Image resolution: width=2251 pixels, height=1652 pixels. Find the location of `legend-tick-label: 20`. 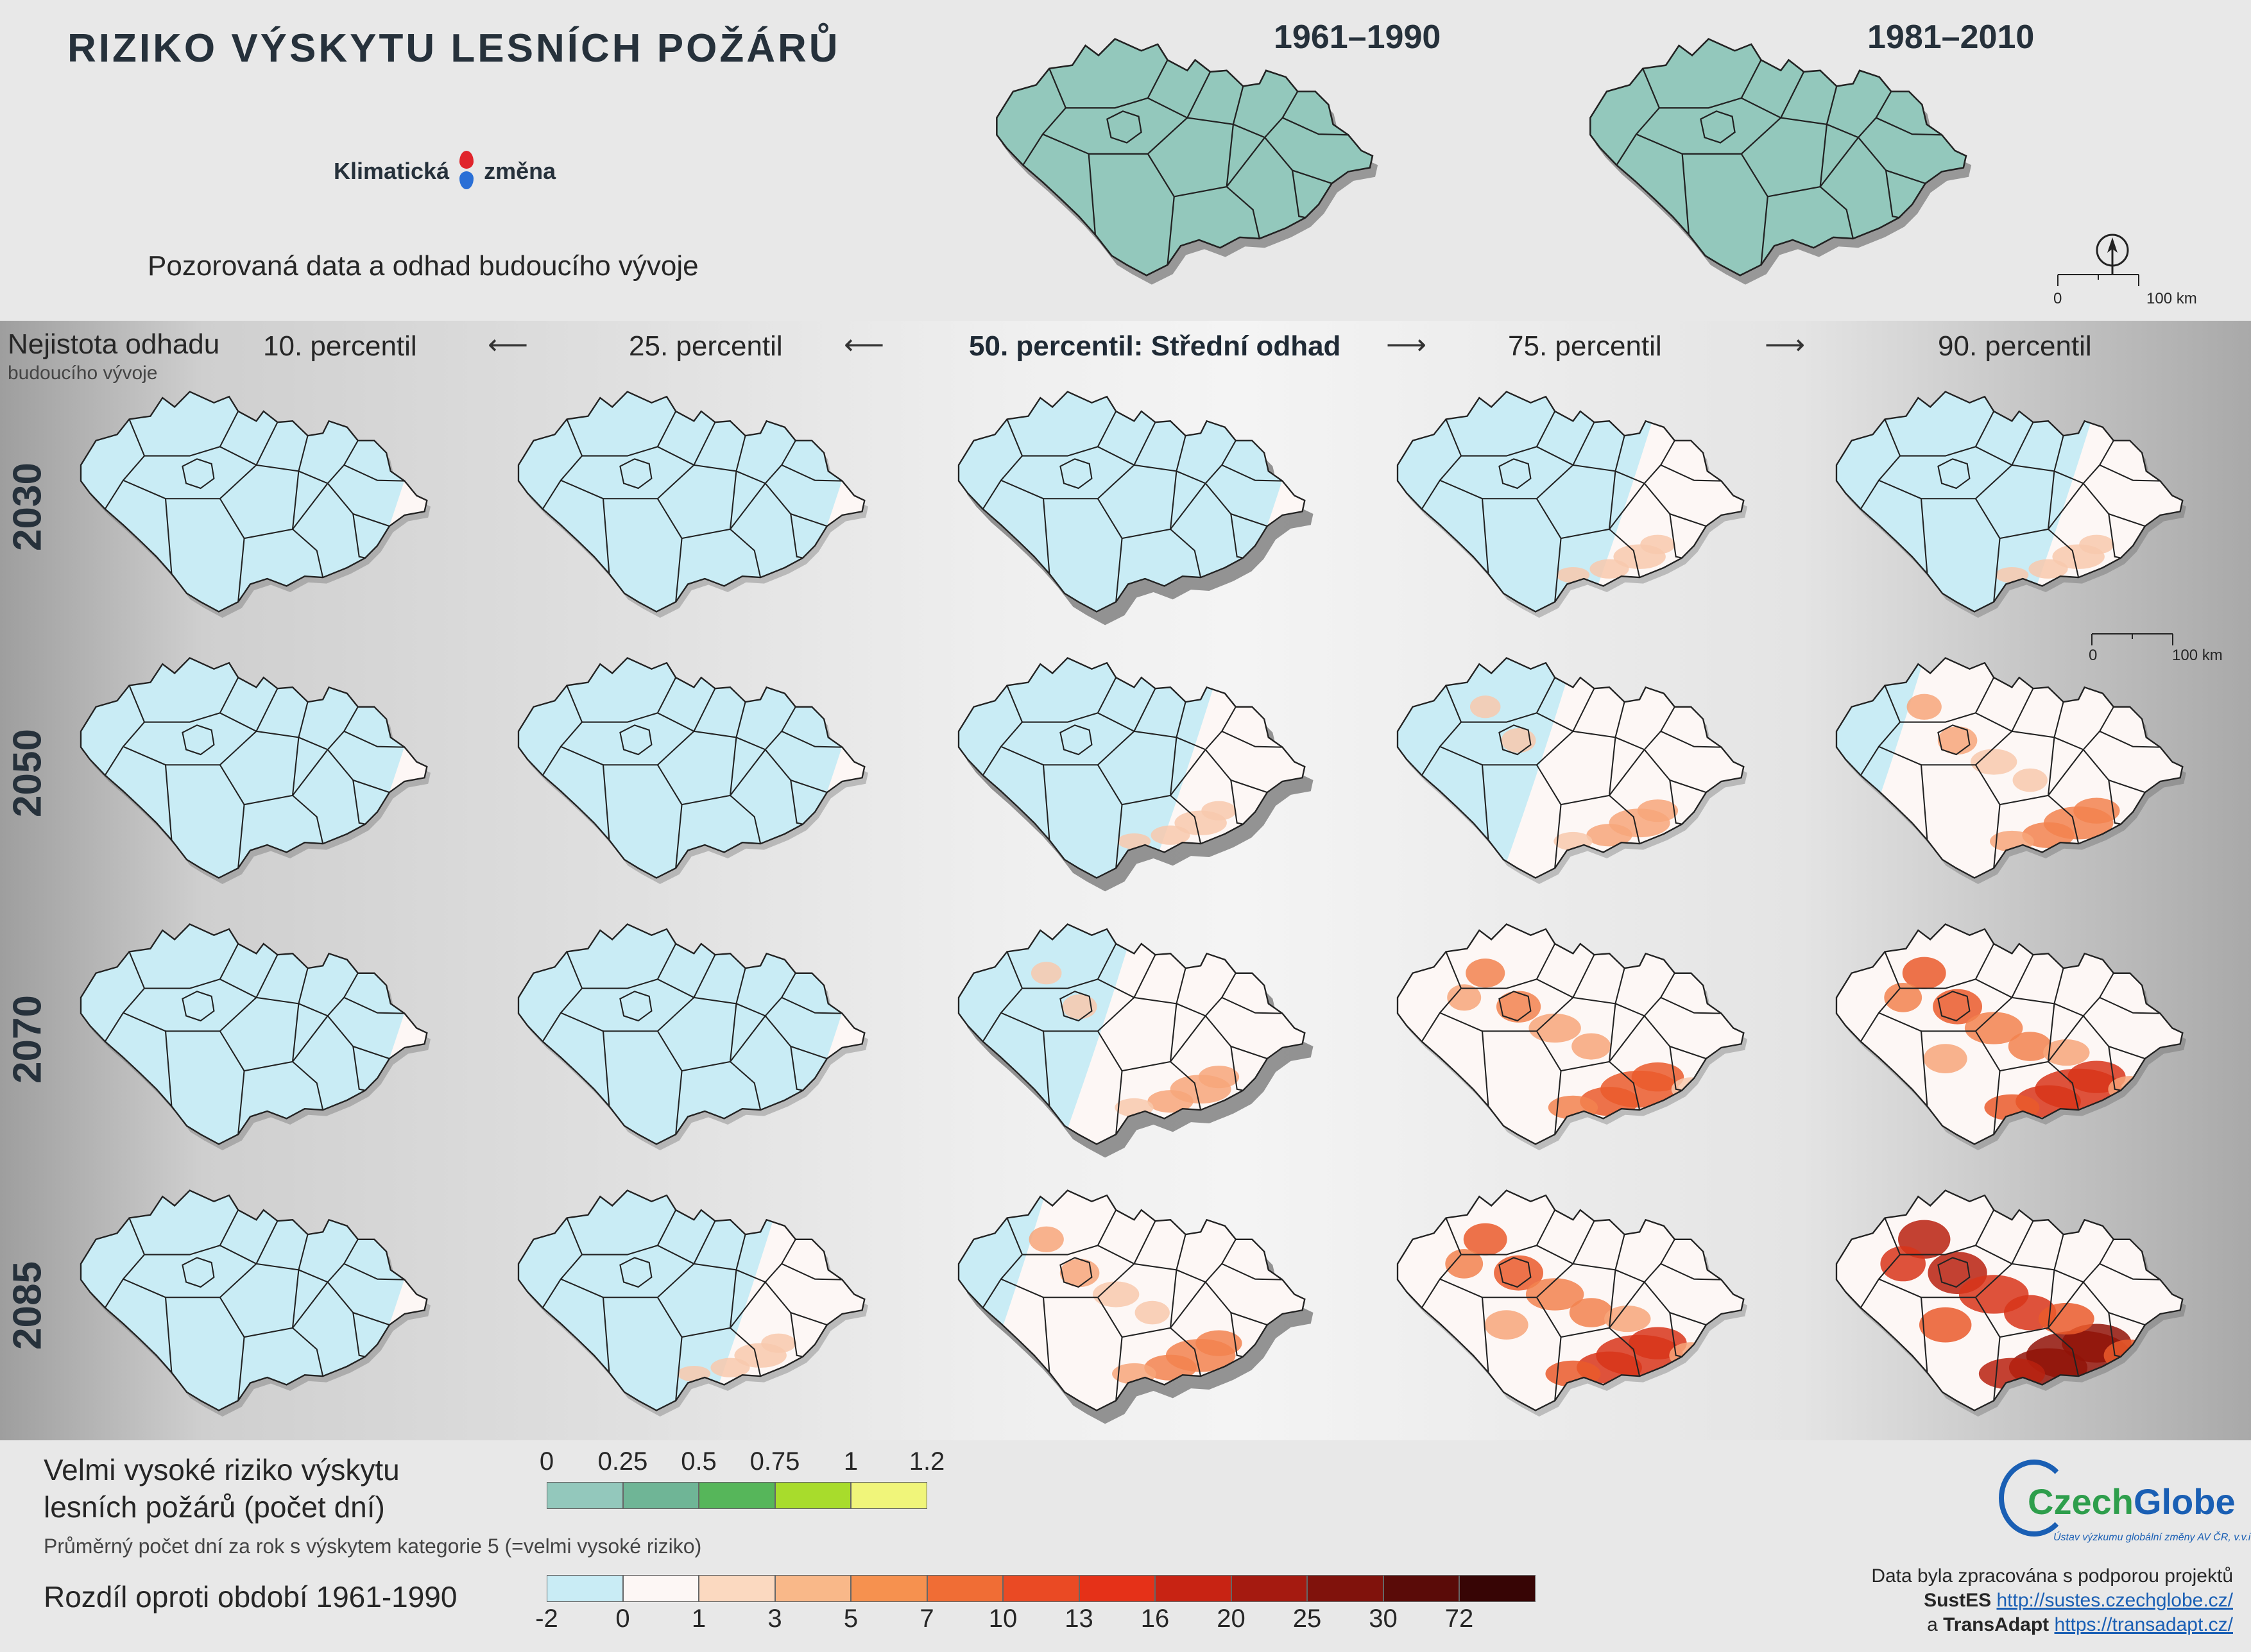

legend-tick-label: 20 is located at coordinates (1231, 1619).